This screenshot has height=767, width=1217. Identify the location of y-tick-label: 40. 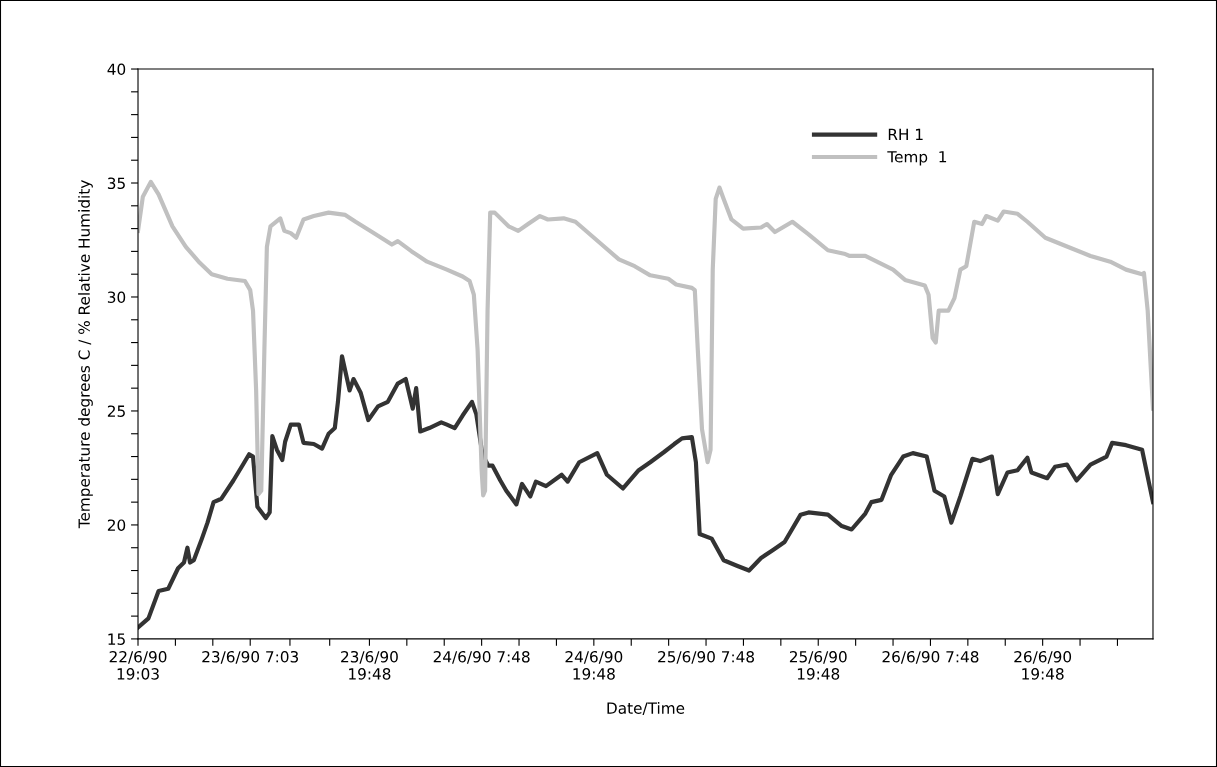
(116, 69).